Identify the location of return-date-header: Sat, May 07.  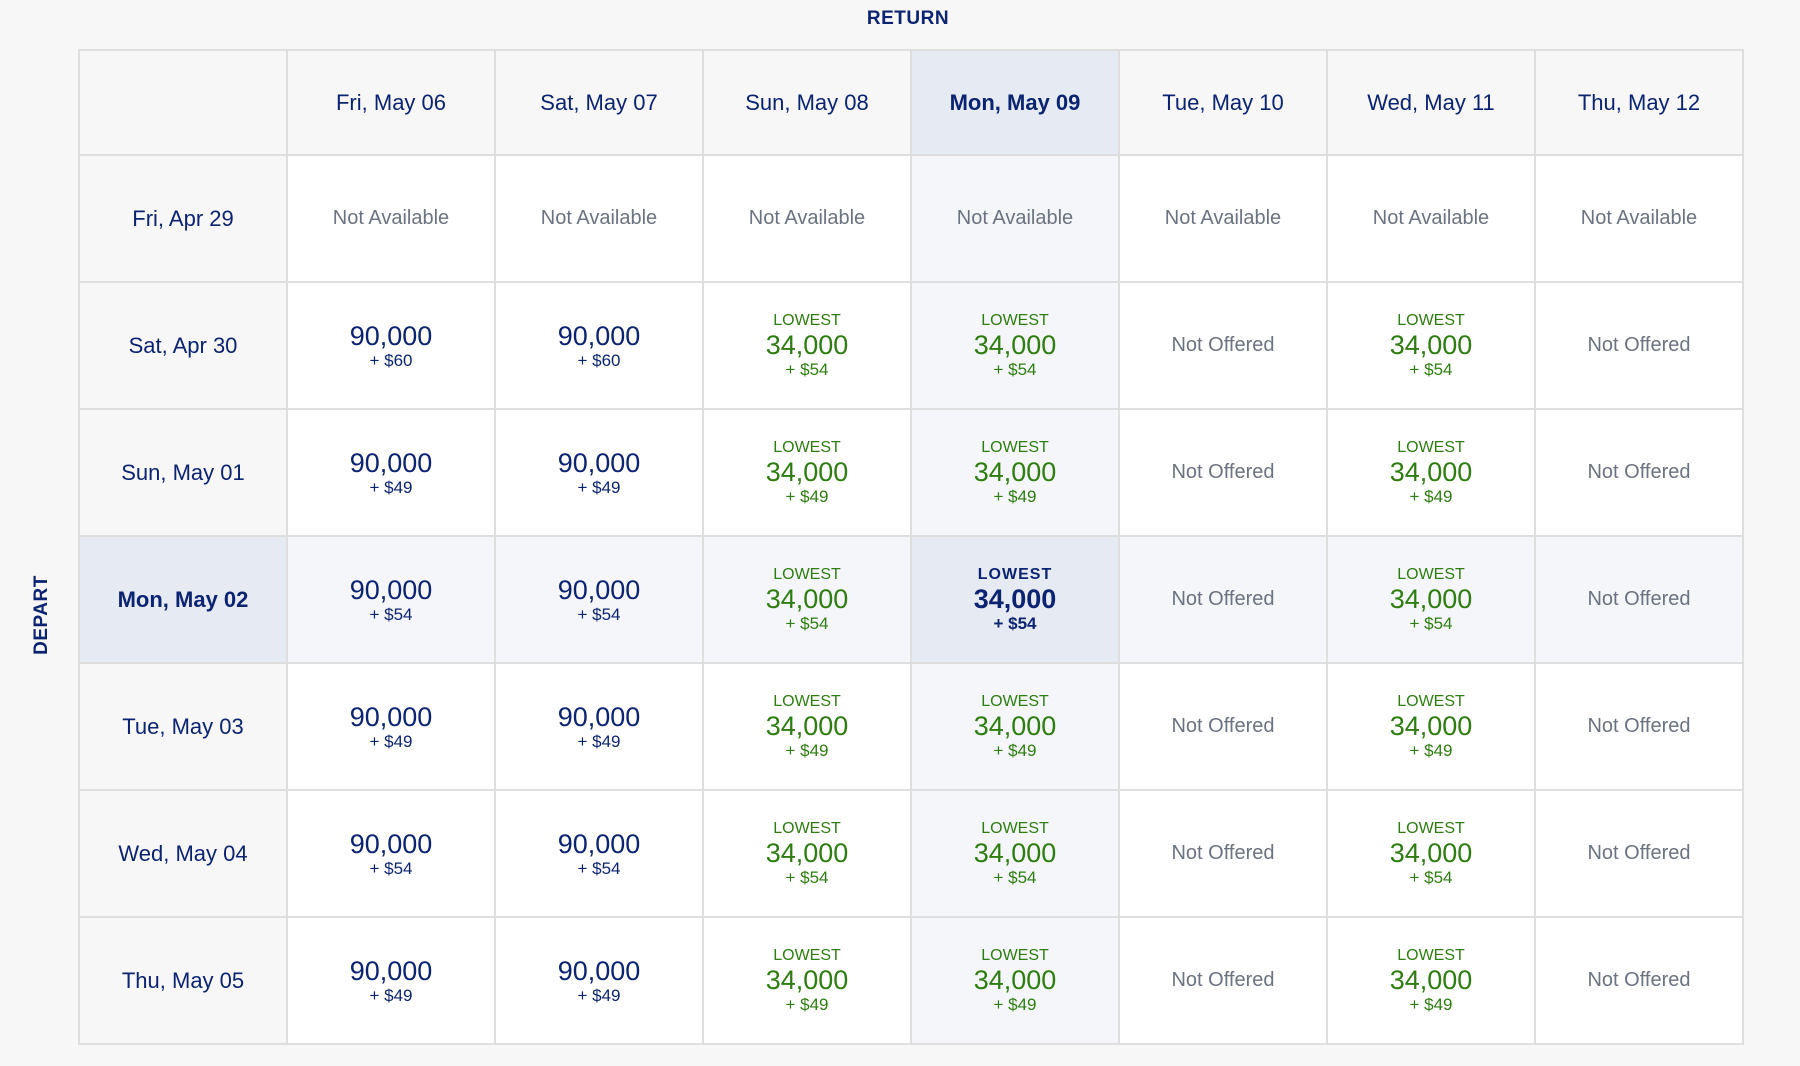
(599, 102).